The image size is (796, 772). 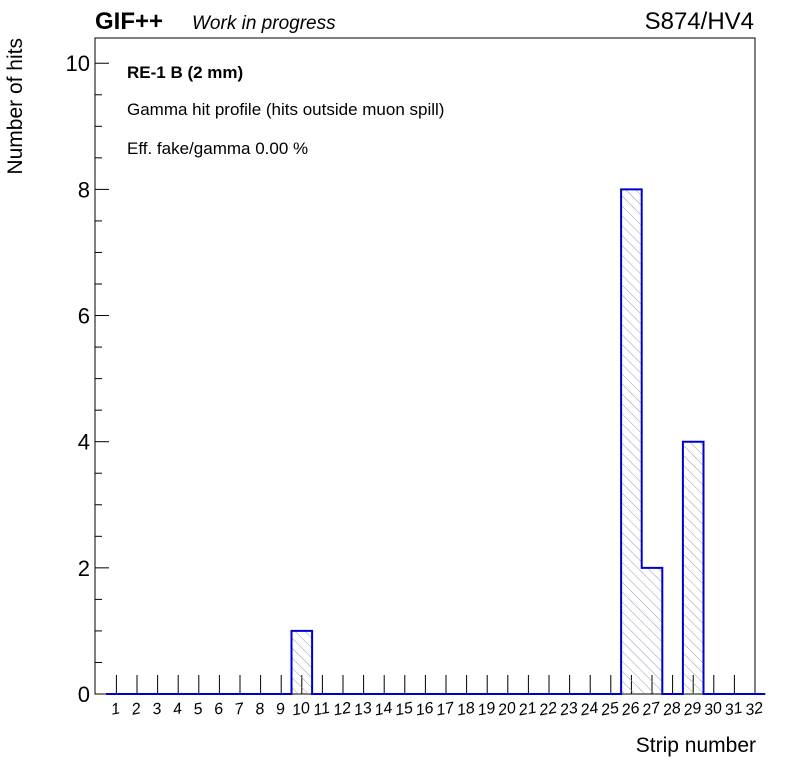 What do you see at coordinates (157, 709) in the screenshot?
I see `x-tick-label: 3` at bounding box center [157, 709].